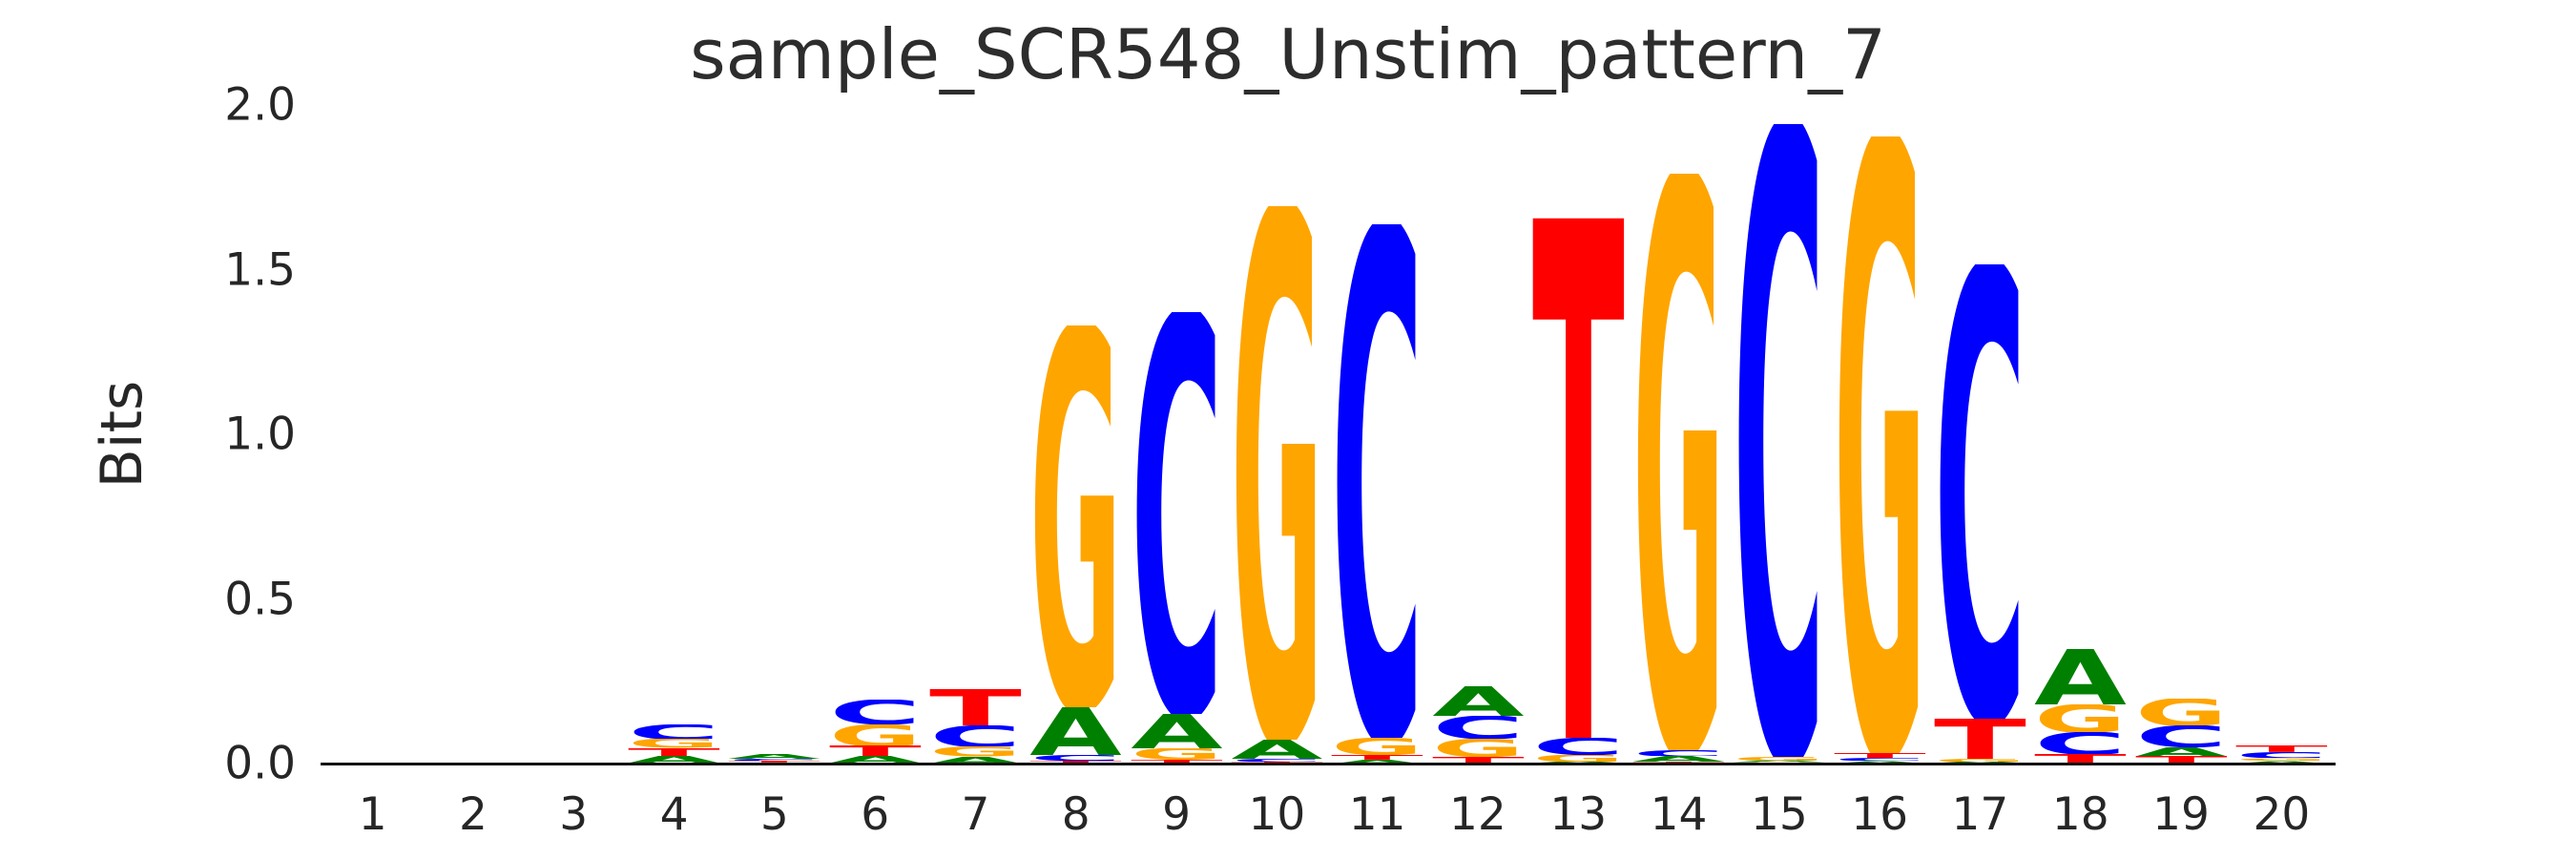 This screenshot has width=2576, height=859. I want to click on y-tick-label: 1.5, so click(260, 269).